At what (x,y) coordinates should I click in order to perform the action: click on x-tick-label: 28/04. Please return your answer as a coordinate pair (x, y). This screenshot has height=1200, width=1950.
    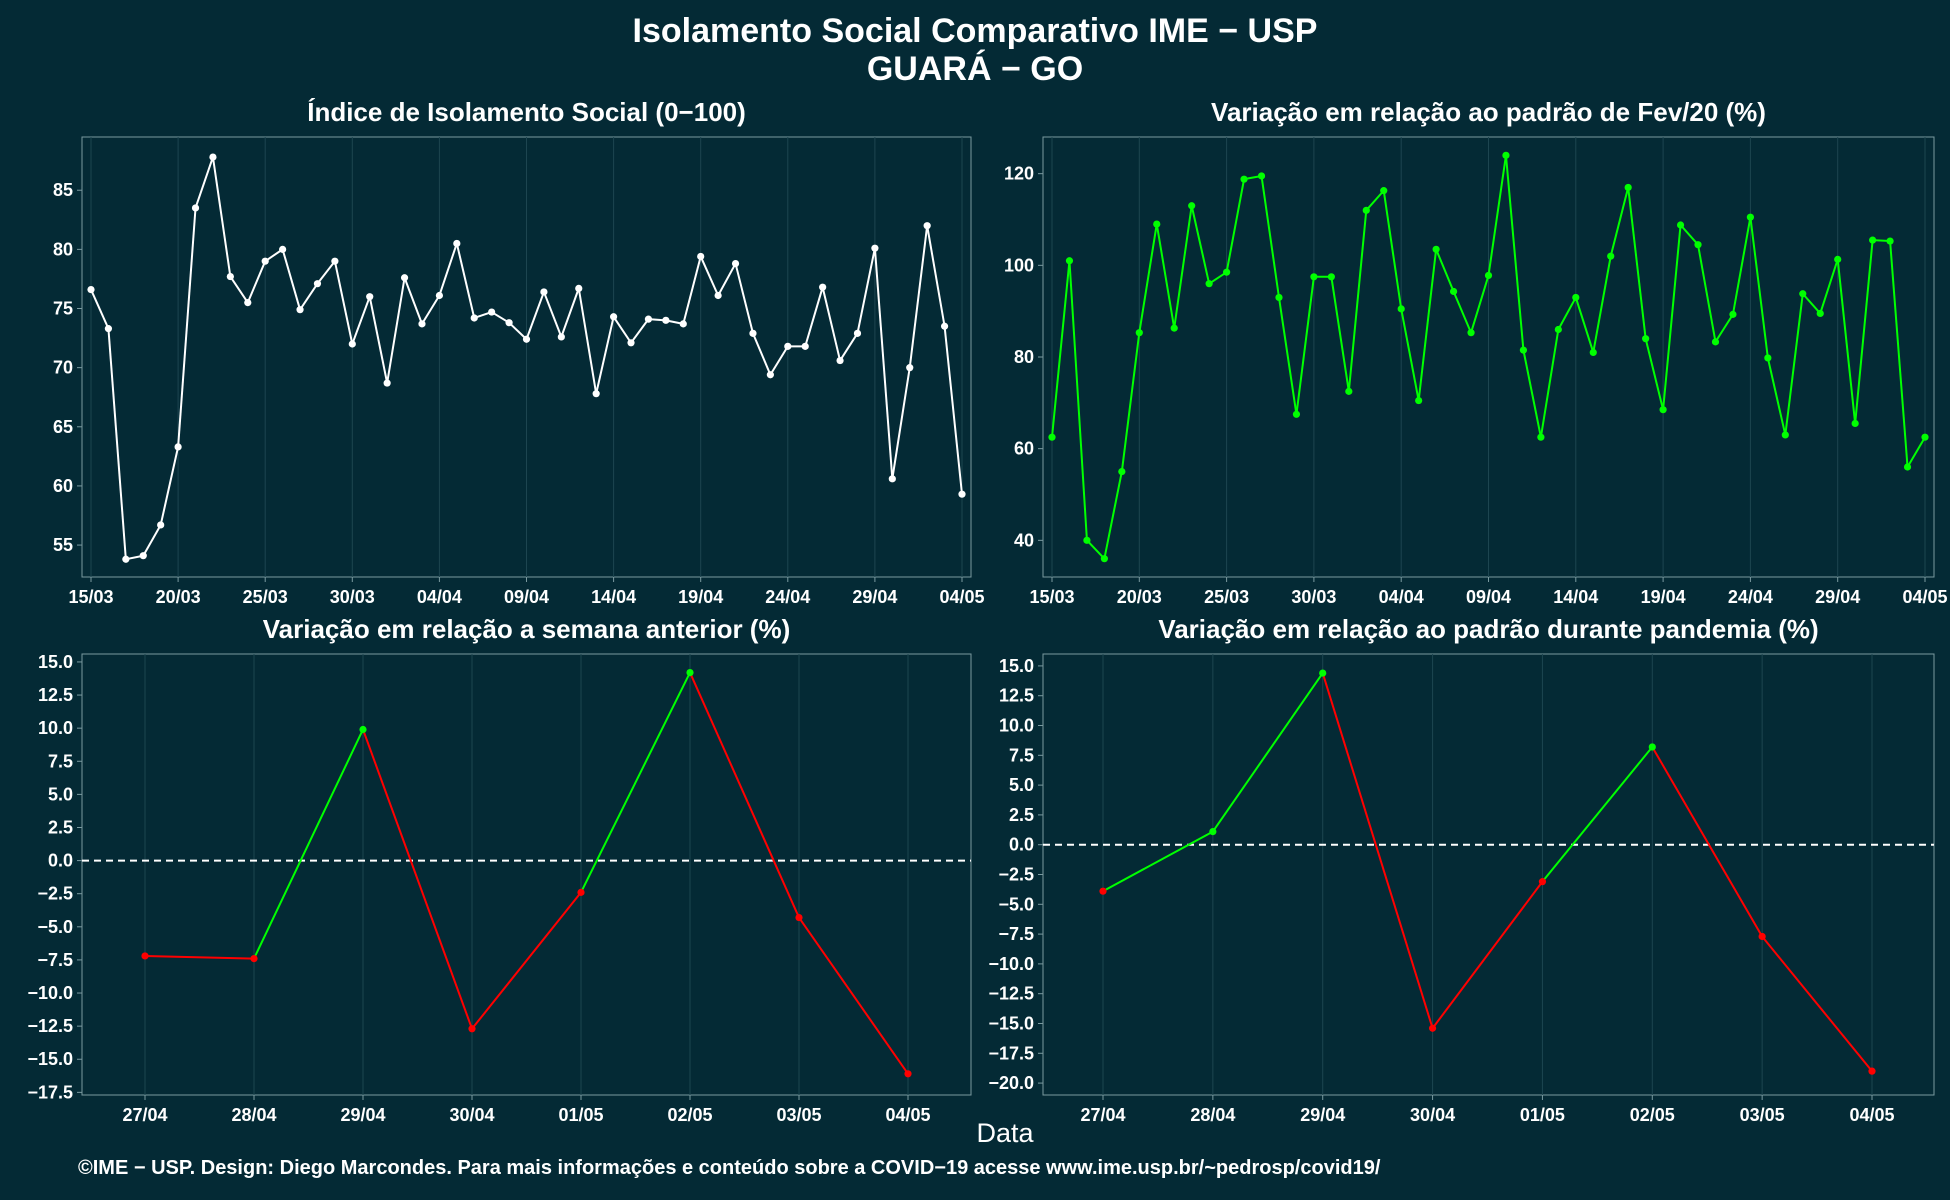
    Looking at the image, I should click on (1212, 1115).